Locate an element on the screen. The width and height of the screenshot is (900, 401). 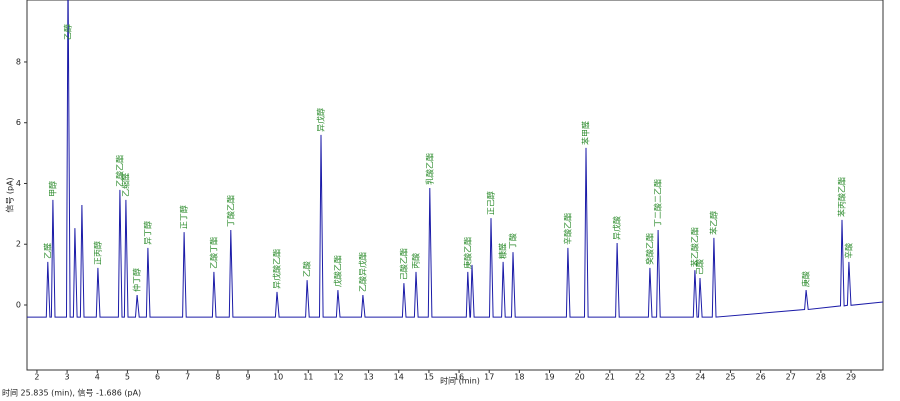
x-tick-label: 12 is located at coordinates (338, 377).